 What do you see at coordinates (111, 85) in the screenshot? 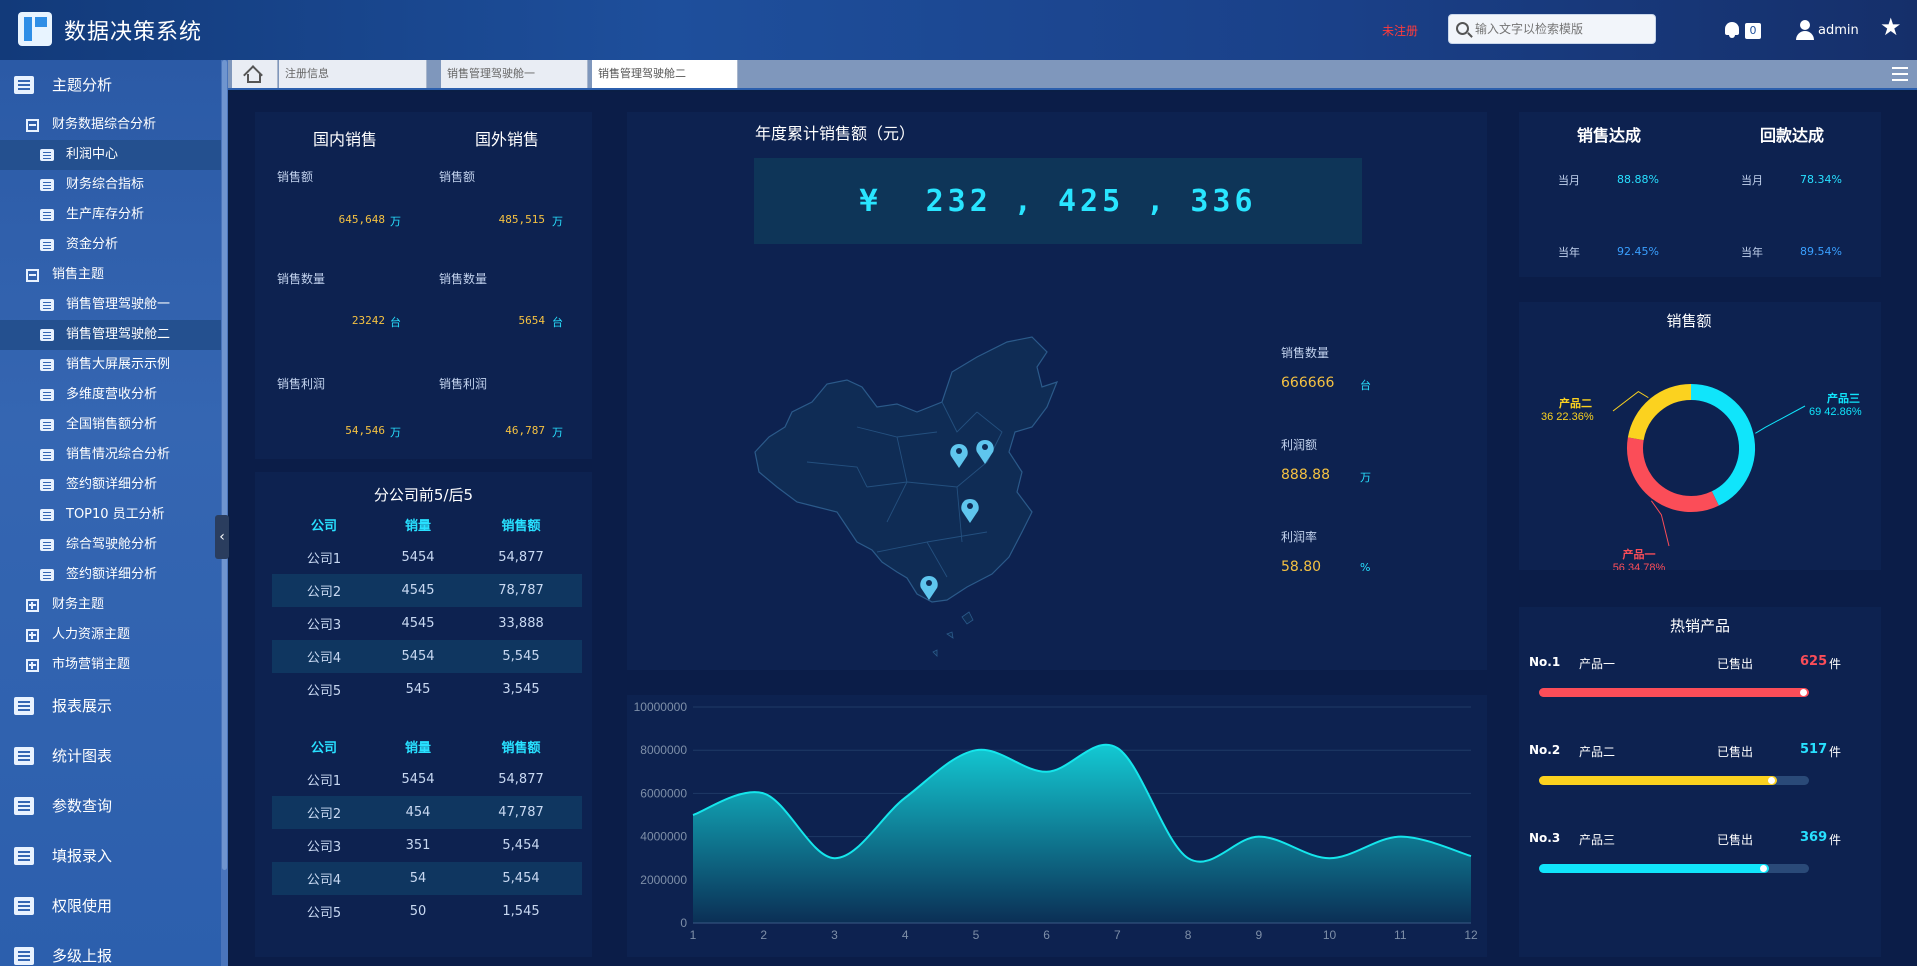
I see `nav-section-theme-analysis: 主题分析` at bounding box center [111, 85].